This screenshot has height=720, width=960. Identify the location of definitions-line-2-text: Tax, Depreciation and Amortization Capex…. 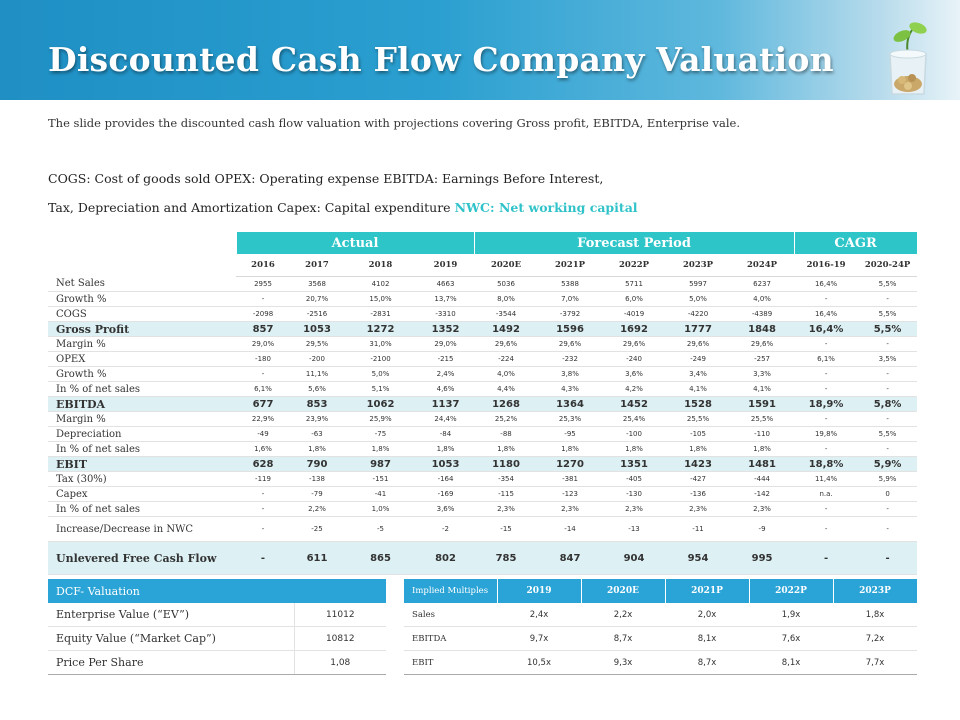
(251, 207).